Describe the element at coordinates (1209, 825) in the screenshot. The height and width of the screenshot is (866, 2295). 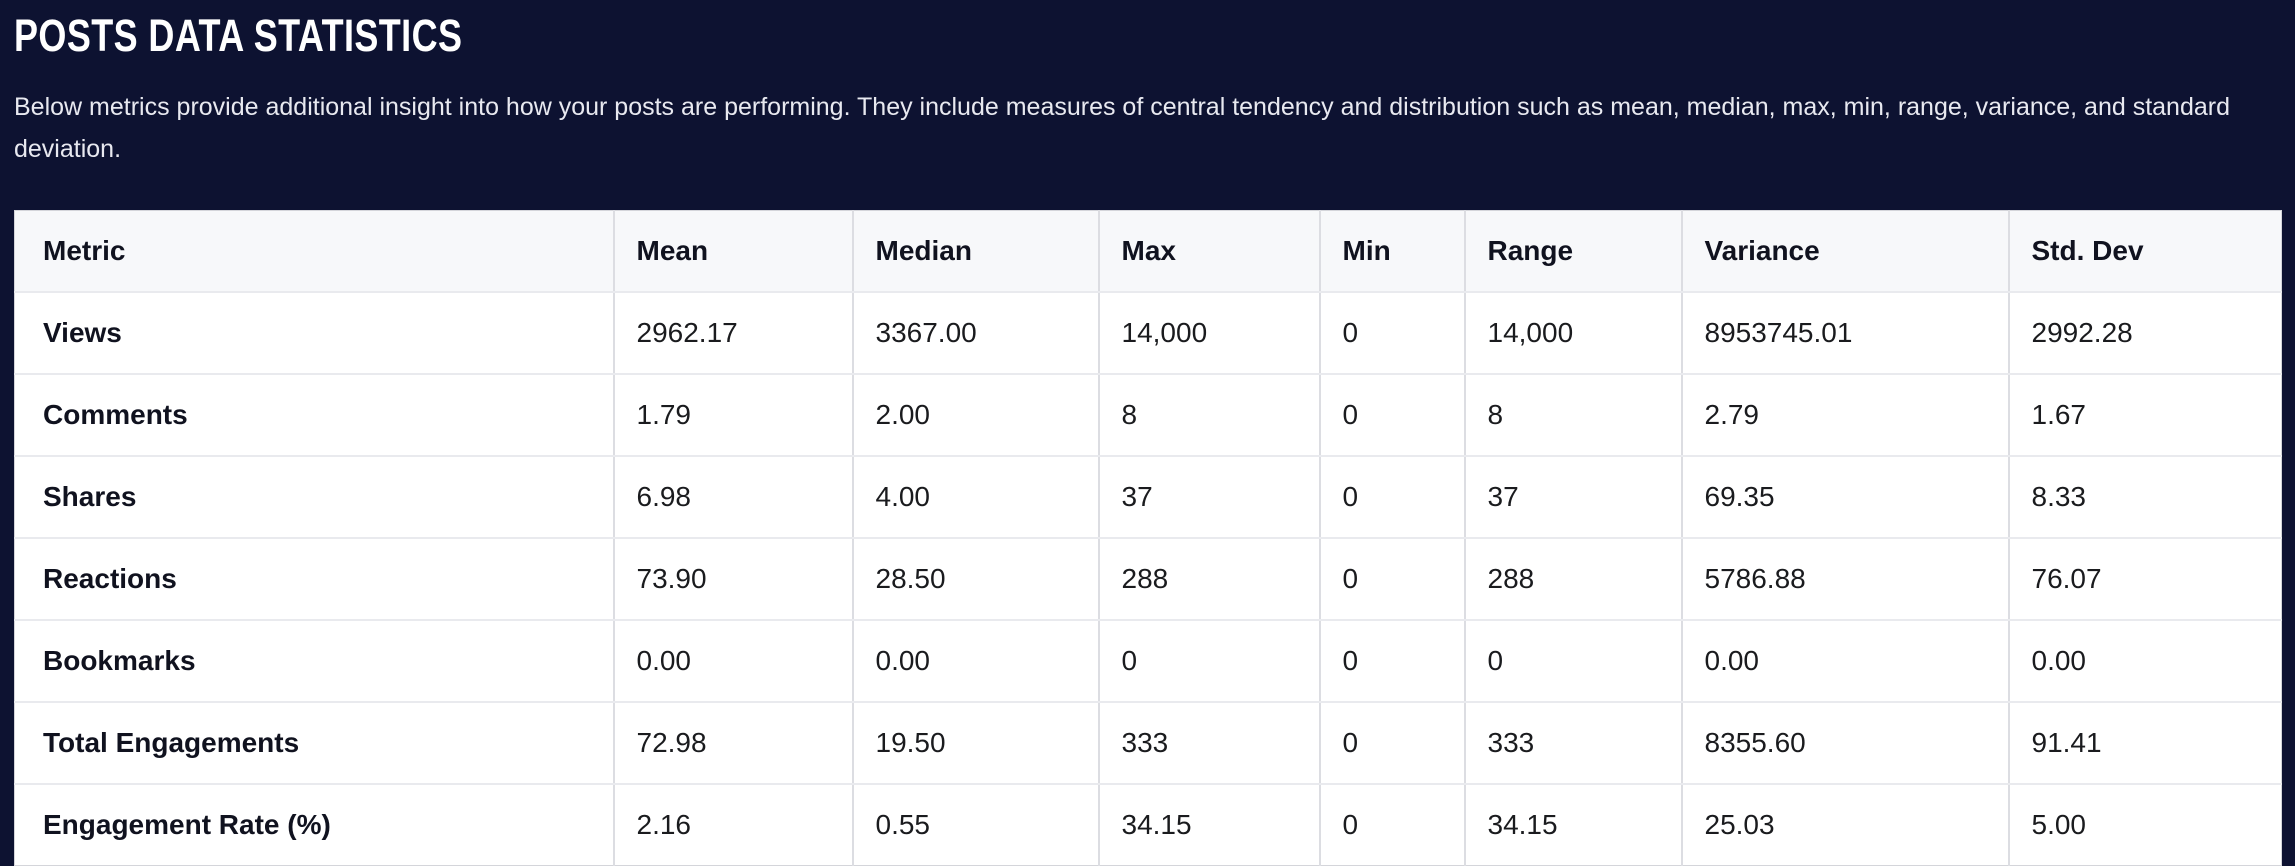
I see `value-cell-max: 34.15` at that location.